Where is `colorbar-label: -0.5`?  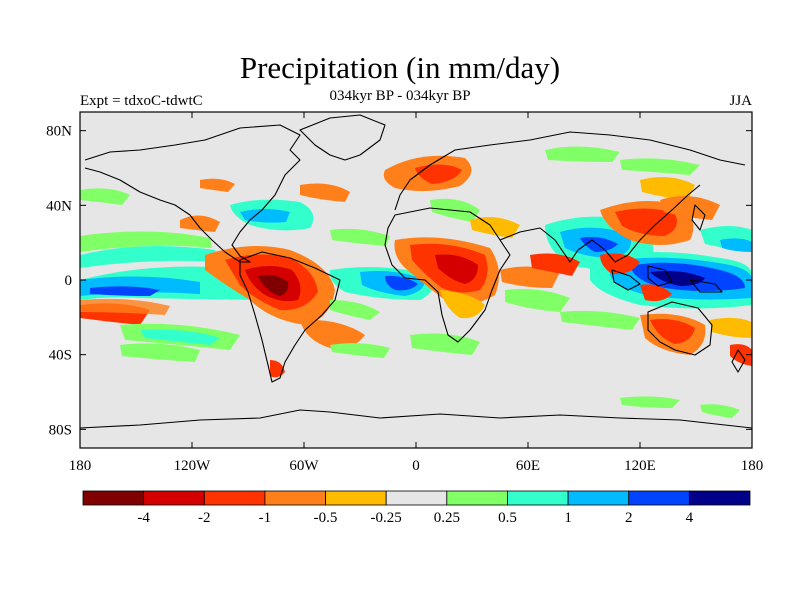
colorbar-label: -0.5 is located at coordinates (326, 518).